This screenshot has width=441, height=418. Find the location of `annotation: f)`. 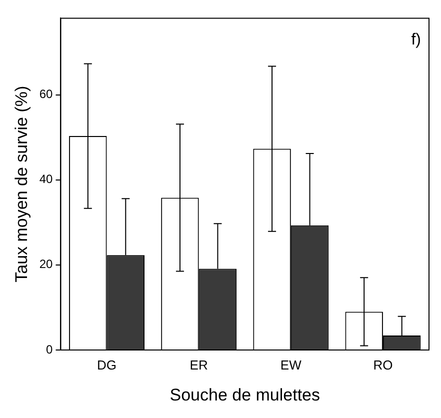

annotation: f) is located at coordinates (416, 40).